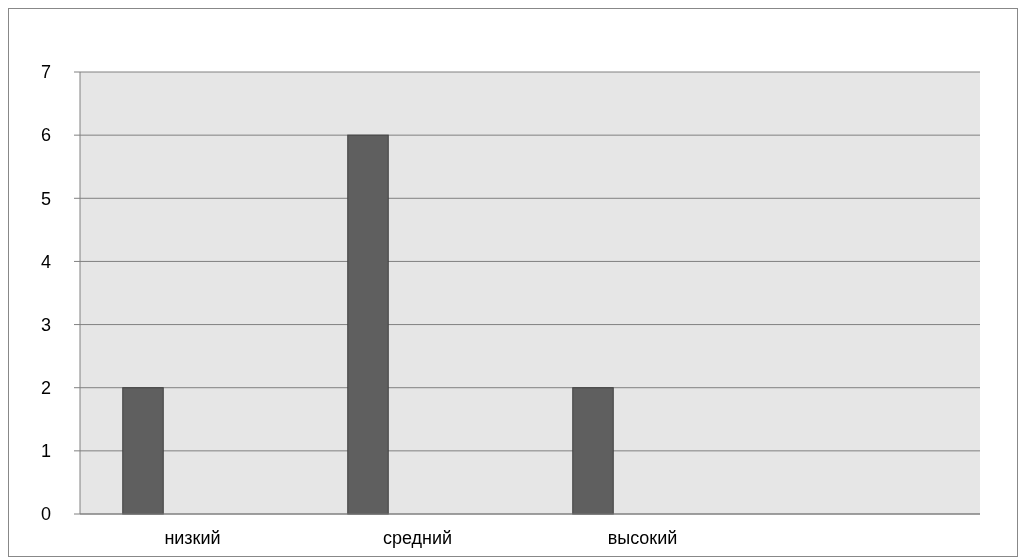 The image size is (1025, 557). Describe the element at coordinates (46, 514) in the screenshot. I see `y-tick-label: 0` at that location.